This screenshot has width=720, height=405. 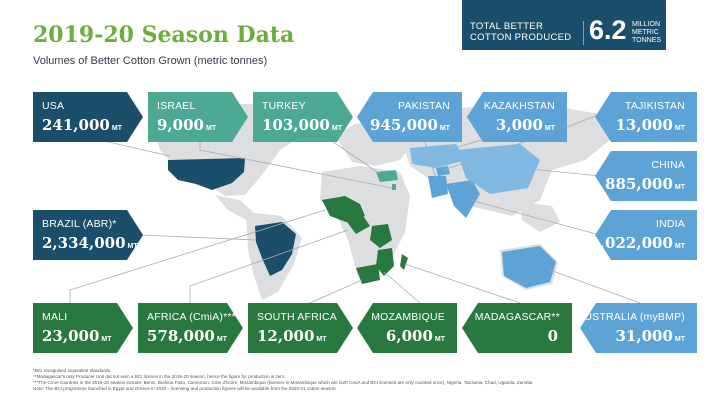 What do you see at coordinates (408, 317) in the screenshot?
I see `country-label: MOZAMBIQUE` at bounding box center [408, 317].